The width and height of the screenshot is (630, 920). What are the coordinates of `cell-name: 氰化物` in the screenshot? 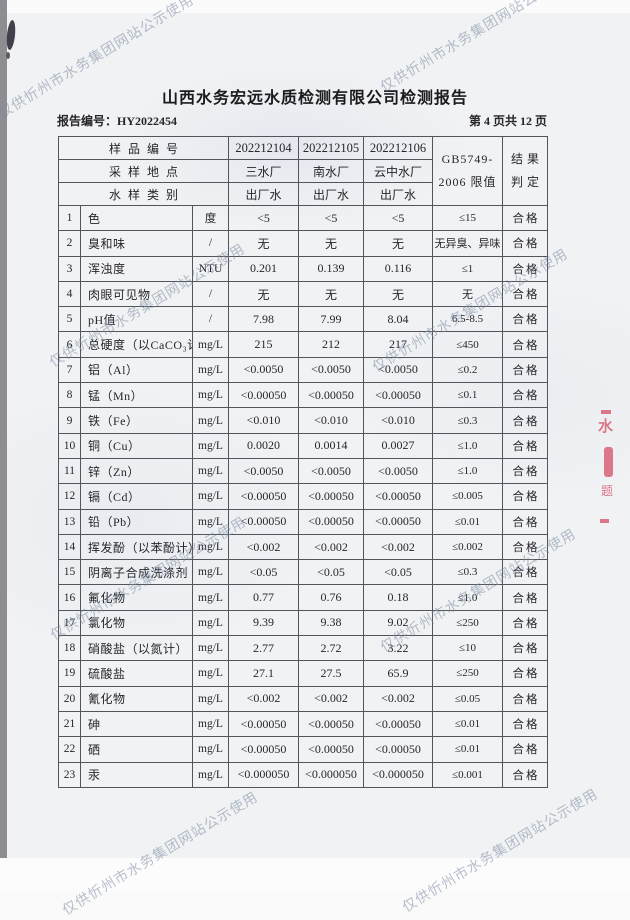 It's located at (136, 698).